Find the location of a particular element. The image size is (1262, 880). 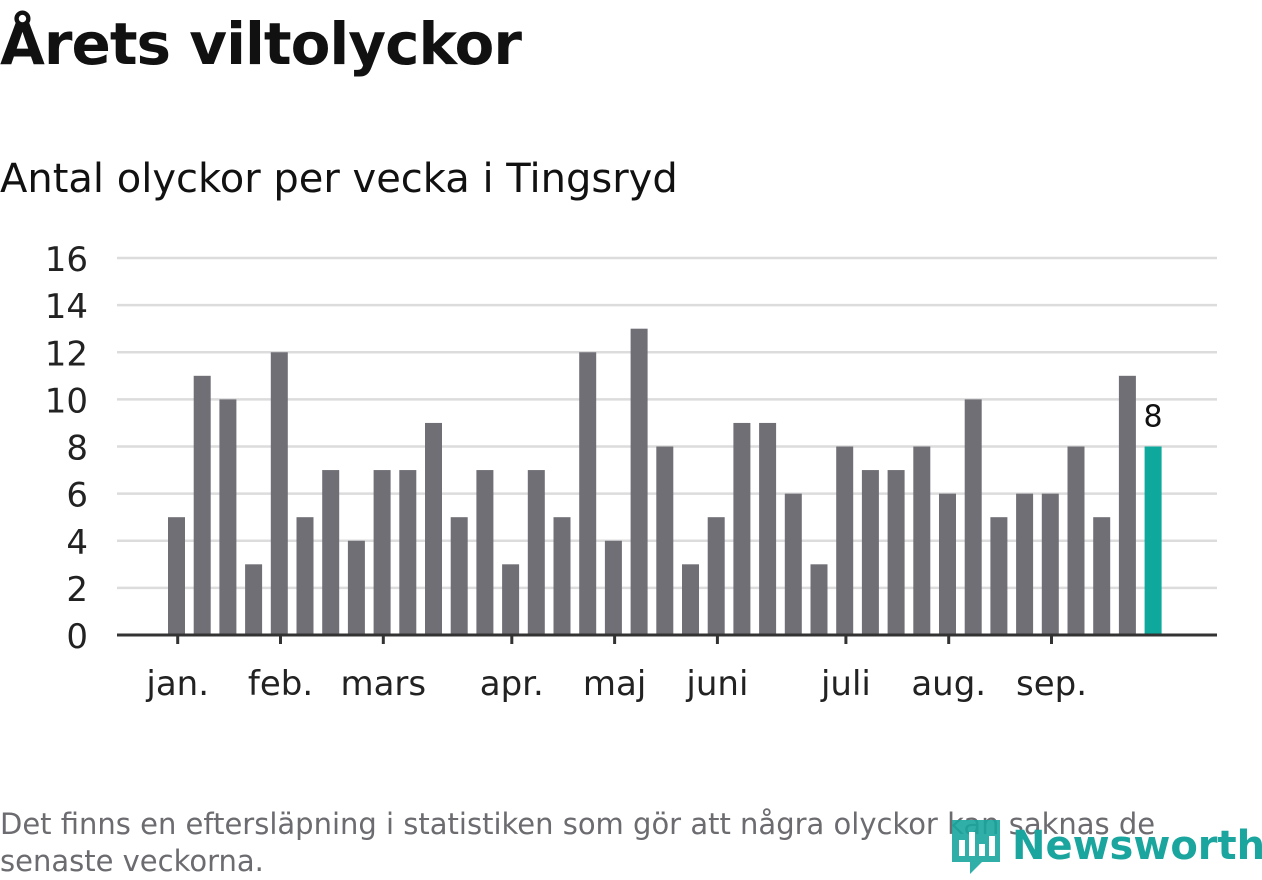

y-tick-label: 16 is located at coordinates (66, 260).